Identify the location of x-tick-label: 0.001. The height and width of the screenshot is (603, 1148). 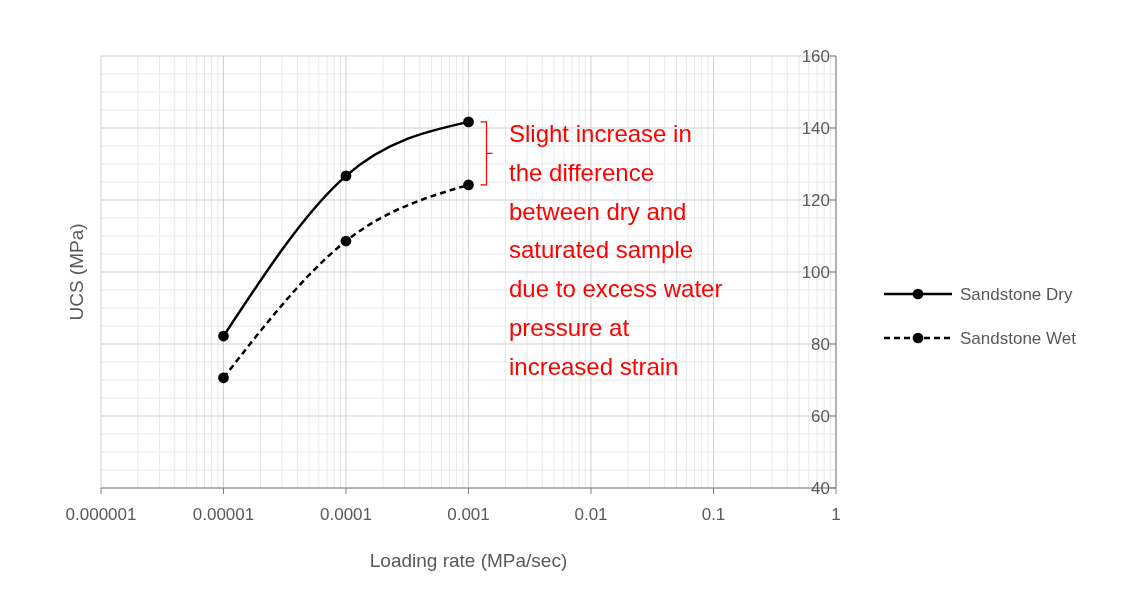
(468, 514).